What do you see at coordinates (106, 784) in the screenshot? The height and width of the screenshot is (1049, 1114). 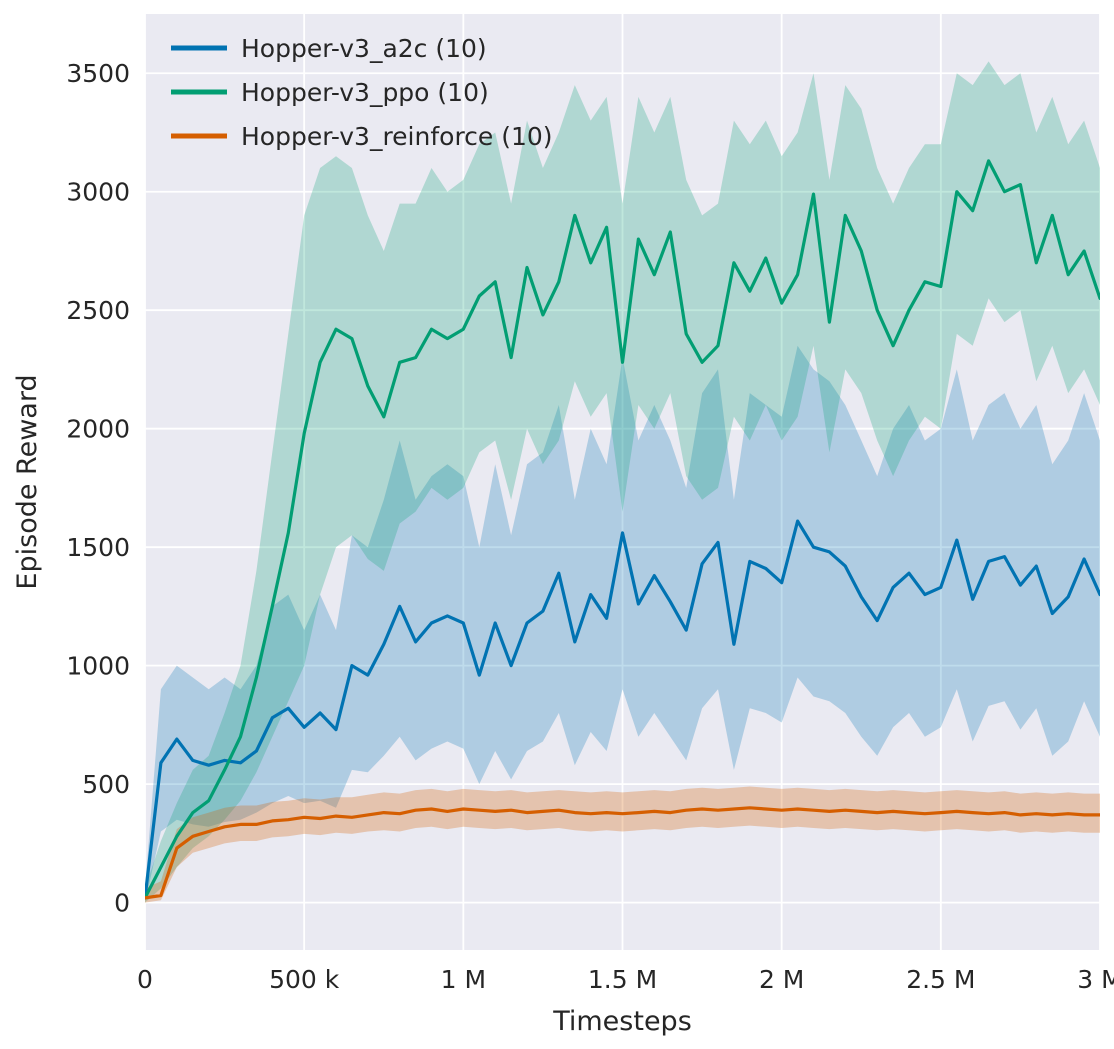 I see `y-tick-label: 500` at bounding box center [106, 784].